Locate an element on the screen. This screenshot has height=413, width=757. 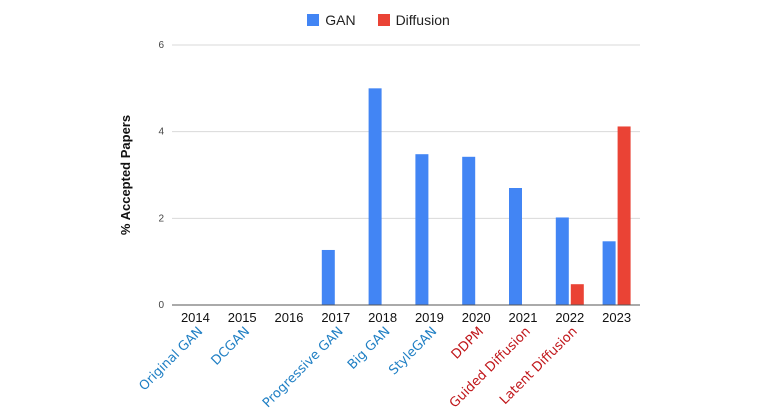
bar-gan-2018 is located at coordinates (375, 196).